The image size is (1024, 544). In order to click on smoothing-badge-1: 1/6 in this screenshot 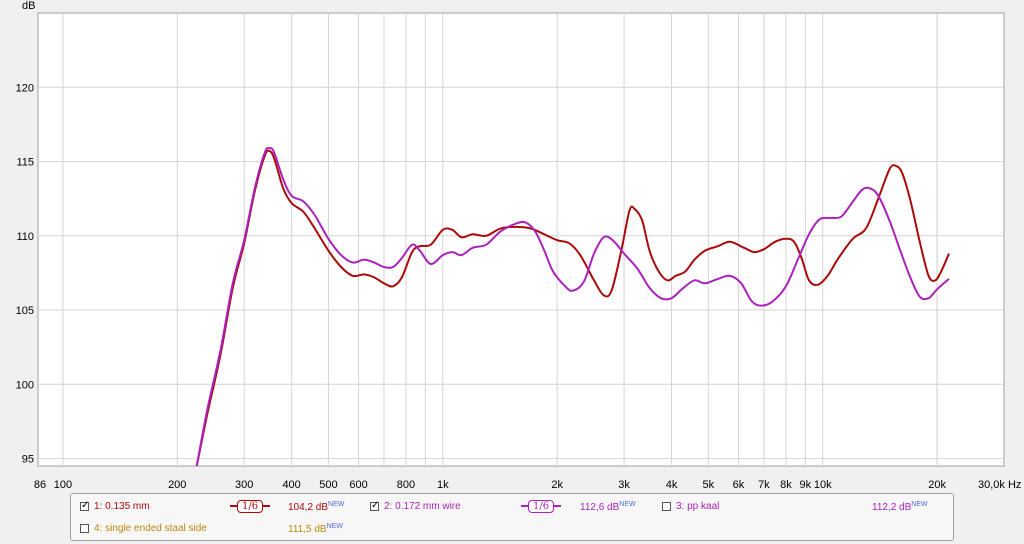, I will do `click(250, 506)`.